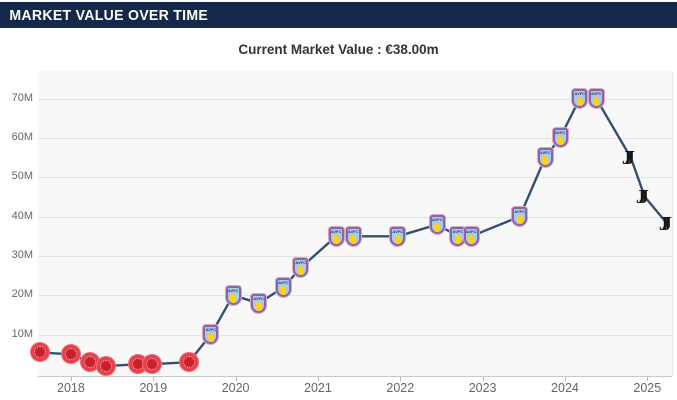 The height and width of the screenshot is (400, 677). What do you see at coordinates (318, 388) in the screenshot?
I see `x-tick-label: 2021` at bounding box center [318, 388].